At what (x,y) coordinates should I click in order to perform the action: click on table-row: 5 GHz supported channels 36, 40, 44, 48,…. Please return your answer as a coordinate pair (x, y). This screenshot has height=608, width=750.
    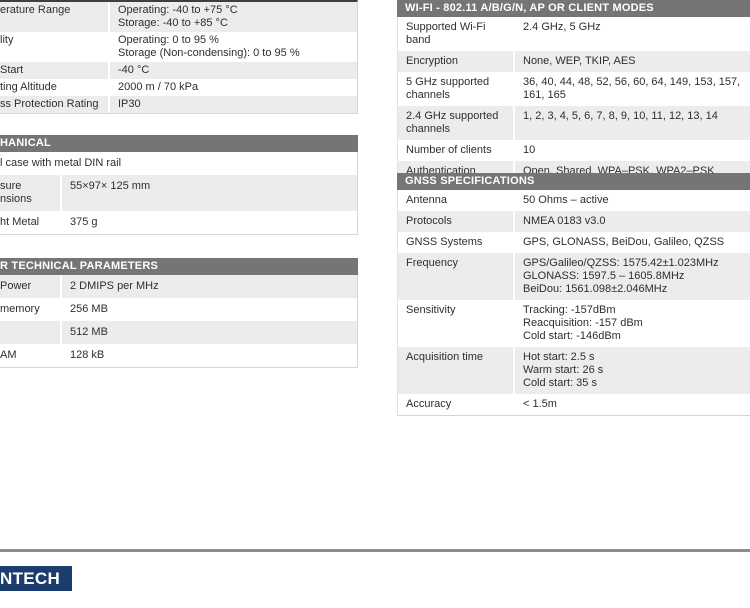
    Looking at the image, I should click on (574, 89).